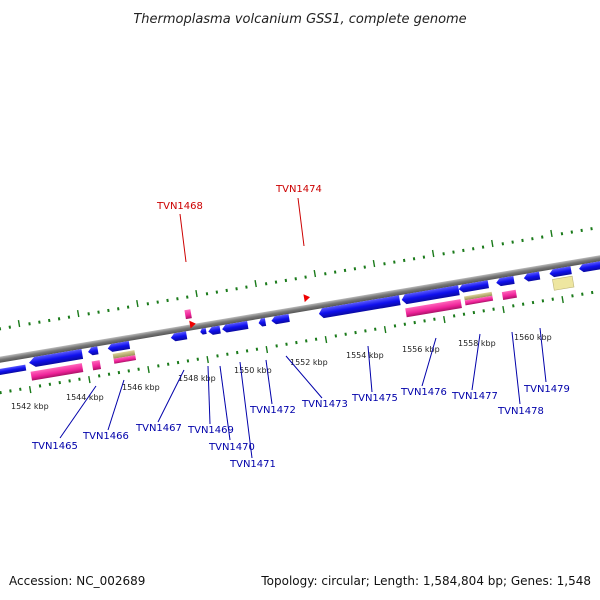 This screenshot has height=600, width=600. What do you see at coordinates (546, 389) in the screenshot?
I see `gene-label-minus: TVN1479` at bounding box center [546, 389].